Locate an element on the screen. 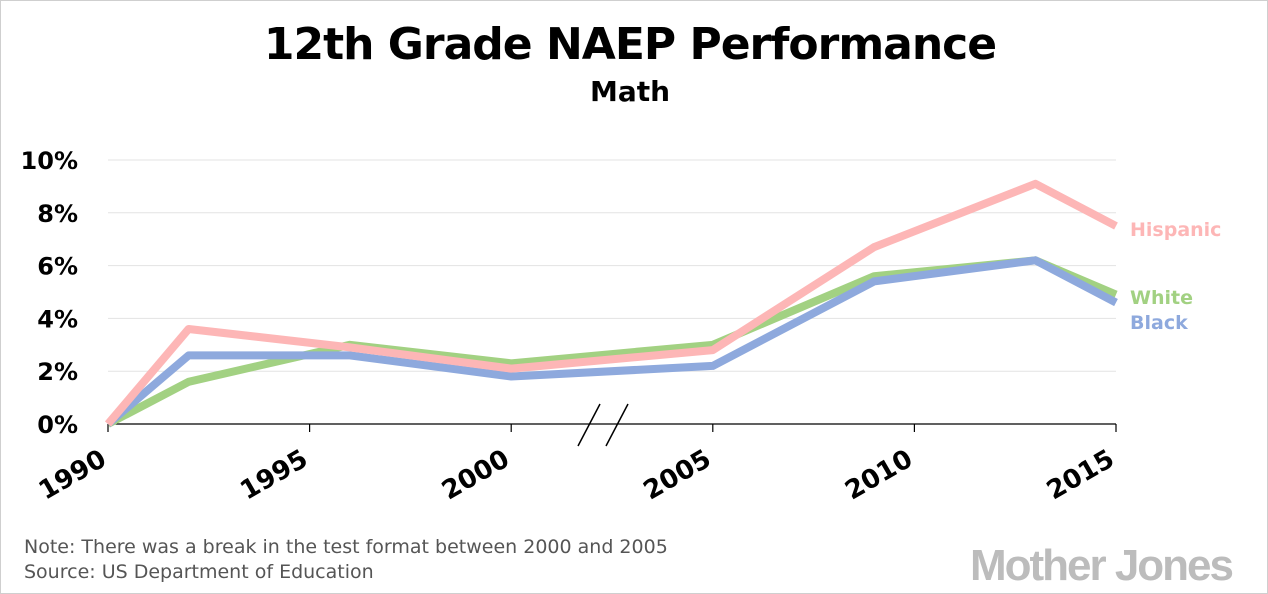  axis-break-mark is located at coordinates (603, 425).